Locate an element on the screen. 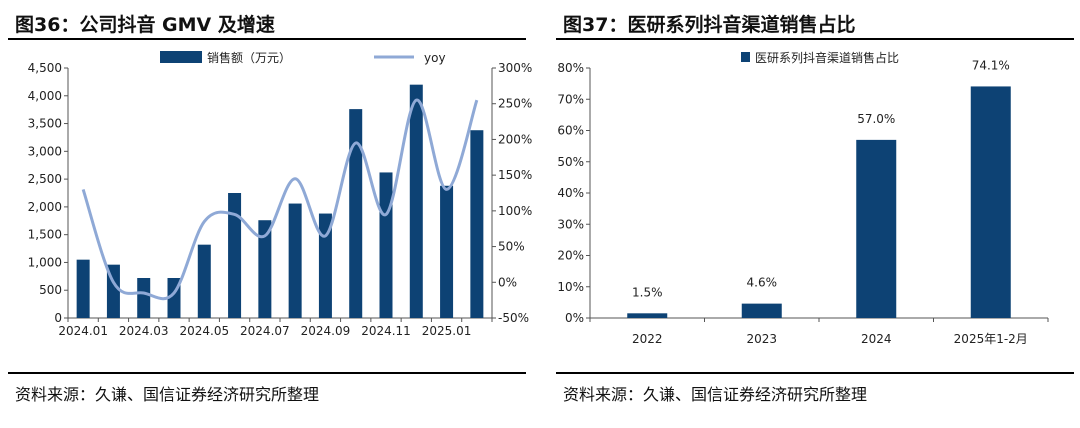  data-label: 1.5% is located at coordinates (647, 292).